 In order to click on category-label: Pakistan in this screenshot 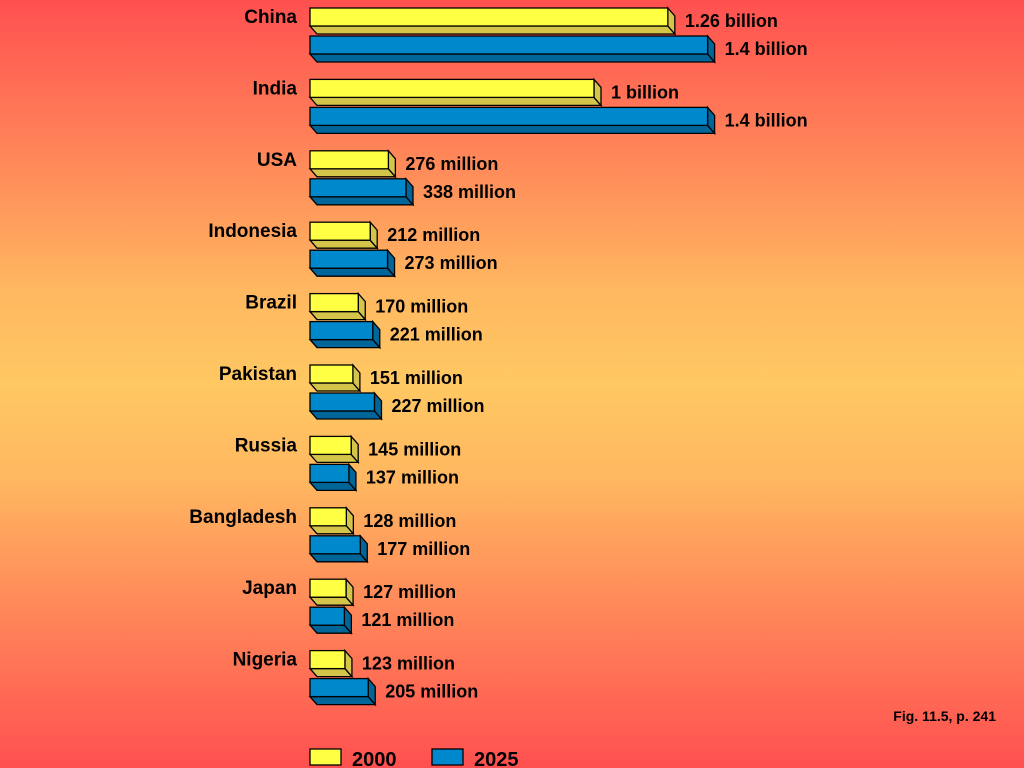, I will do `click(258, 374)`.